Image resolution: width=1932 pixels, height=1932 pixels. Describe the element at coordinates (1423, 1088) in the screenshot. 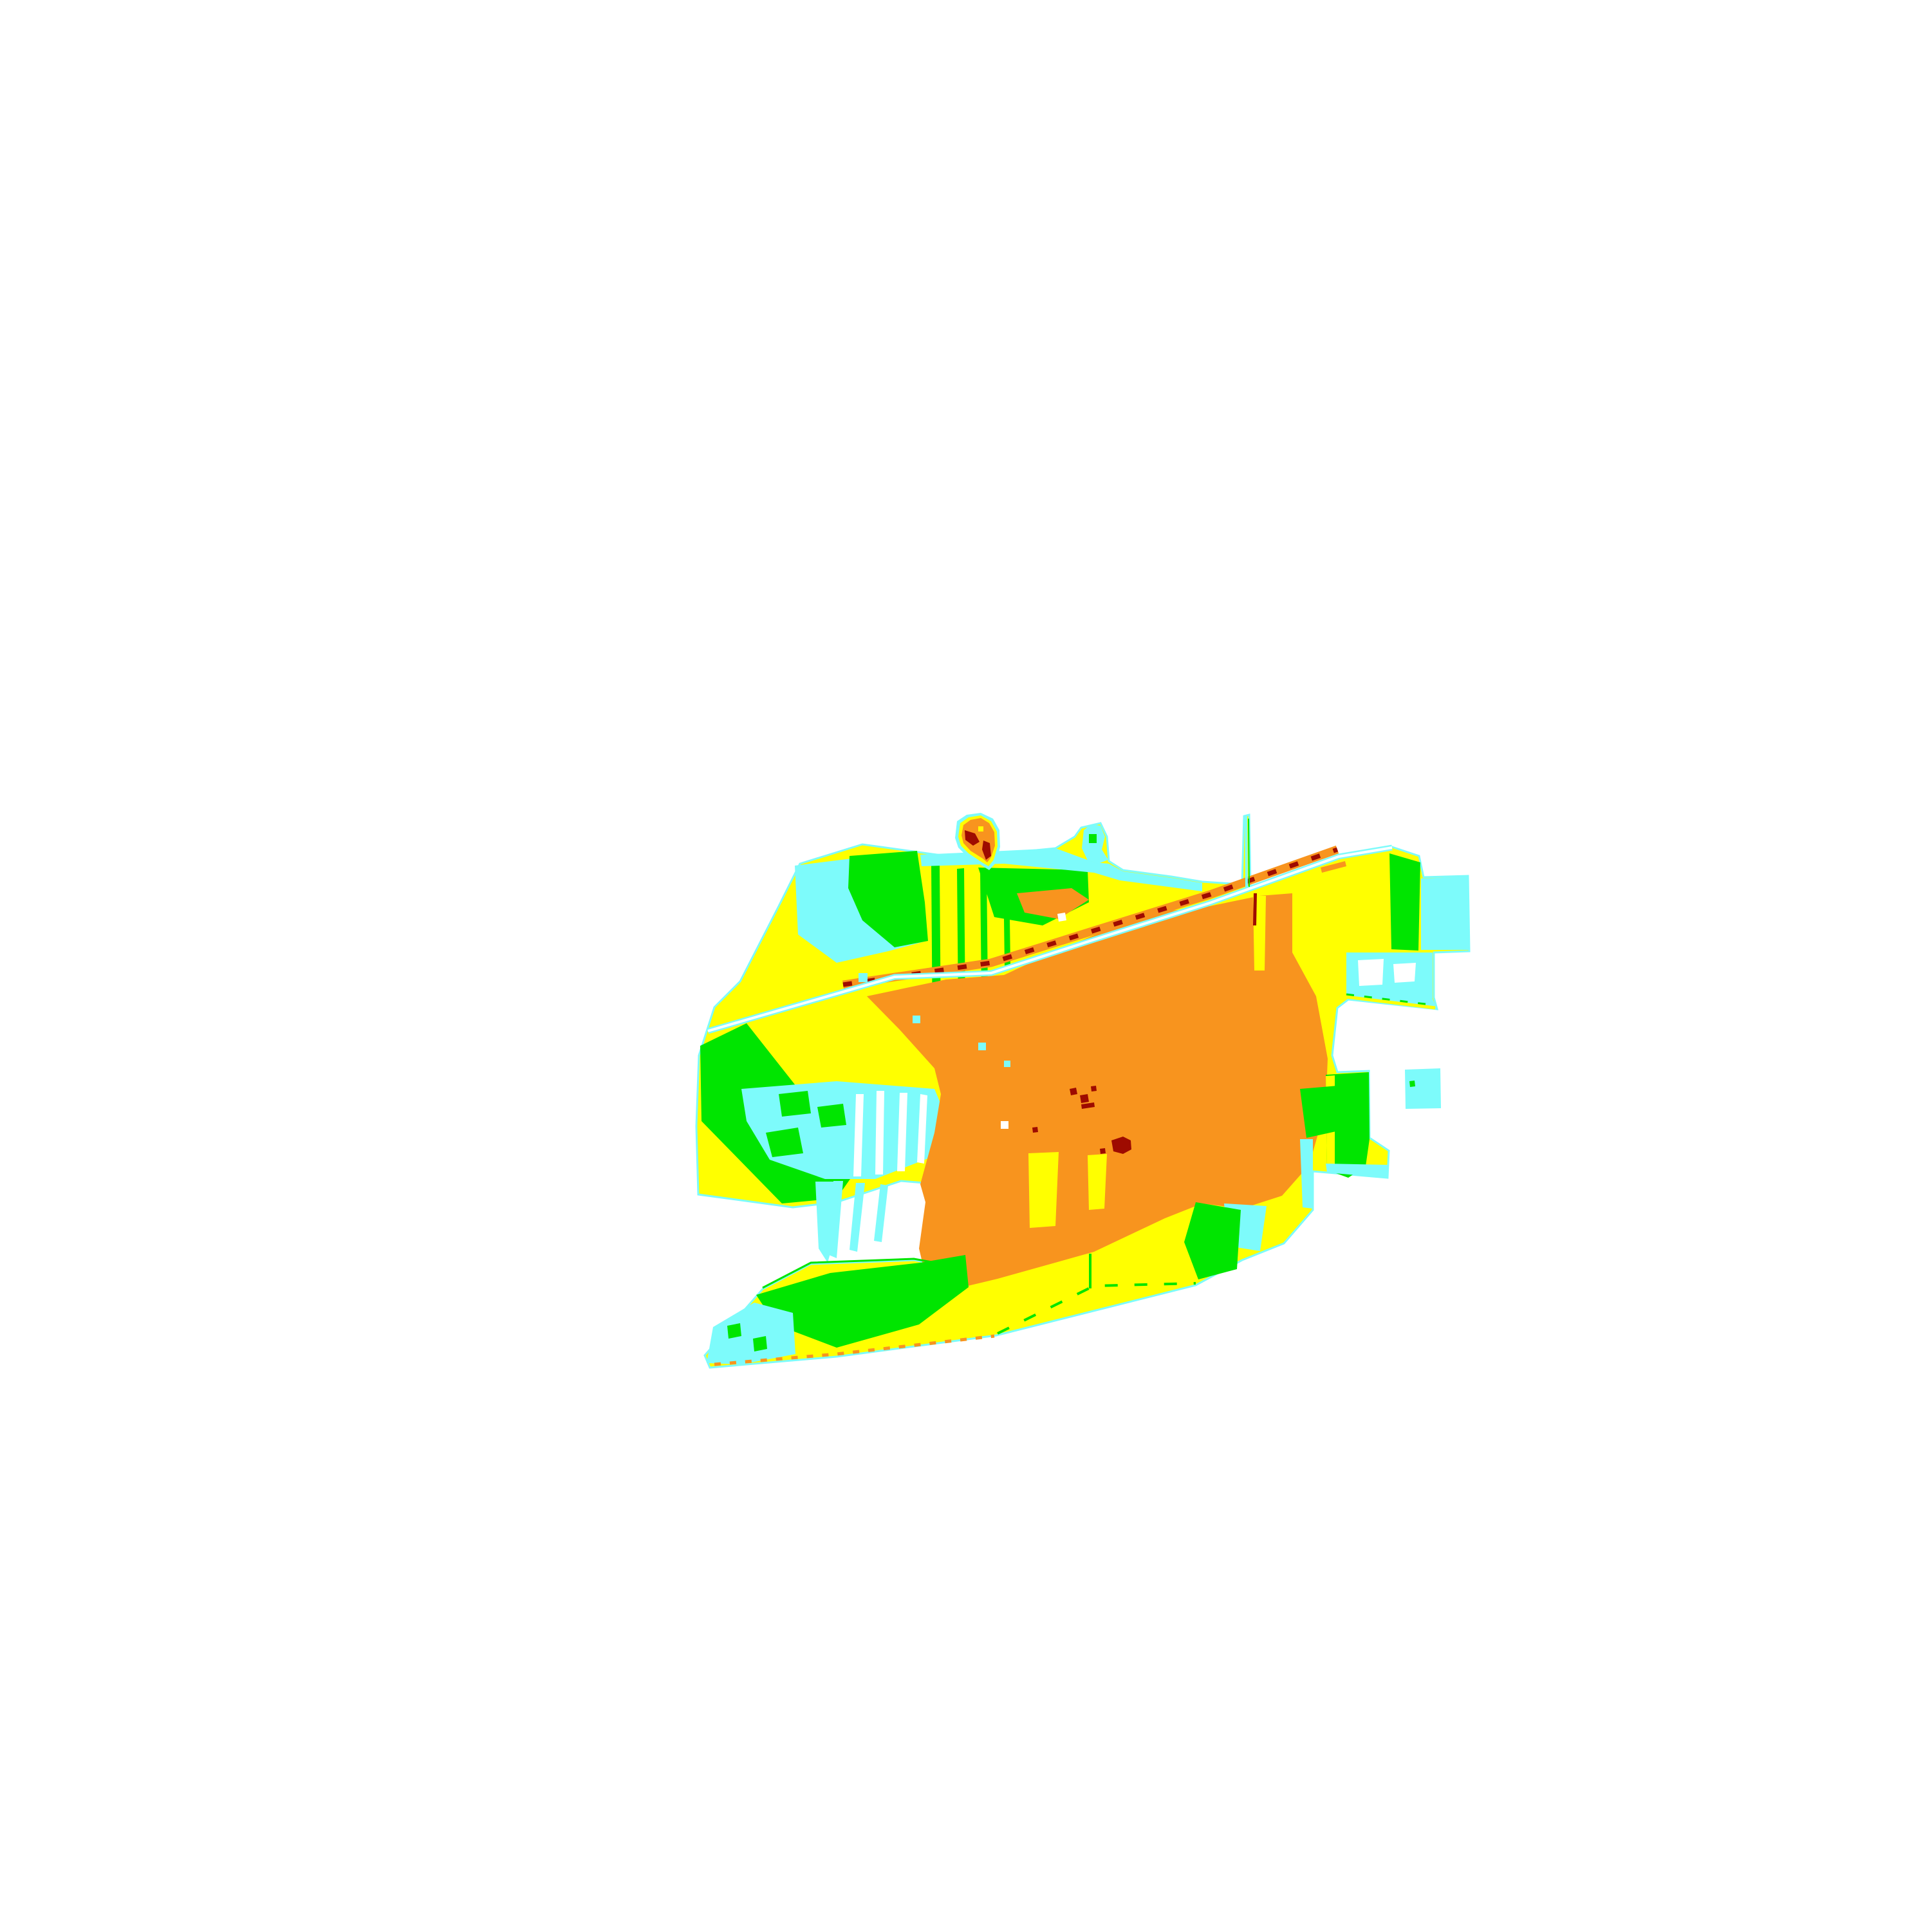

I see `cyan-island-rect` at that location.